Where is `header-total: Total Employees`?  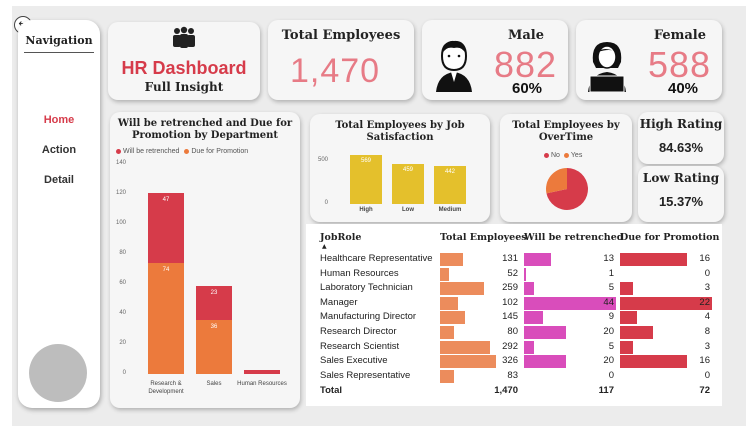 header-total: Total Employees is located at coordinates (483, 237).